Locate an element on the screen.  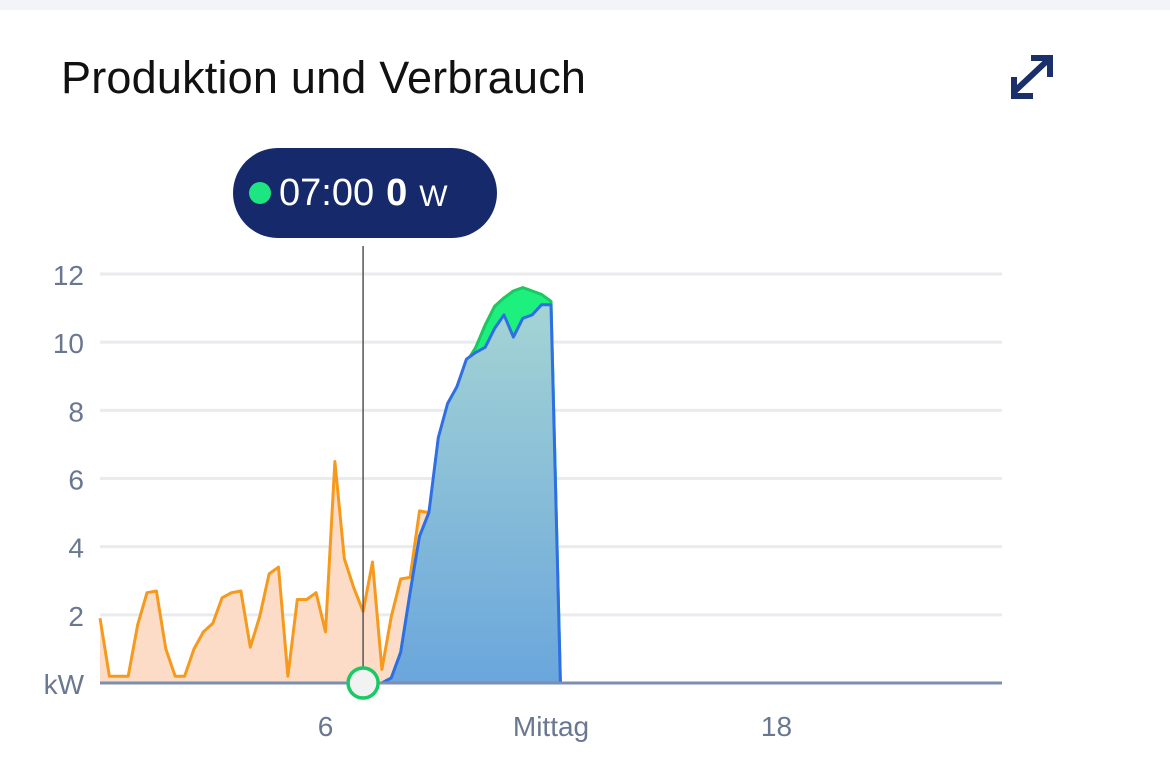
x-tick-label-mittag: Mittag is located at coordinates (551, 726).